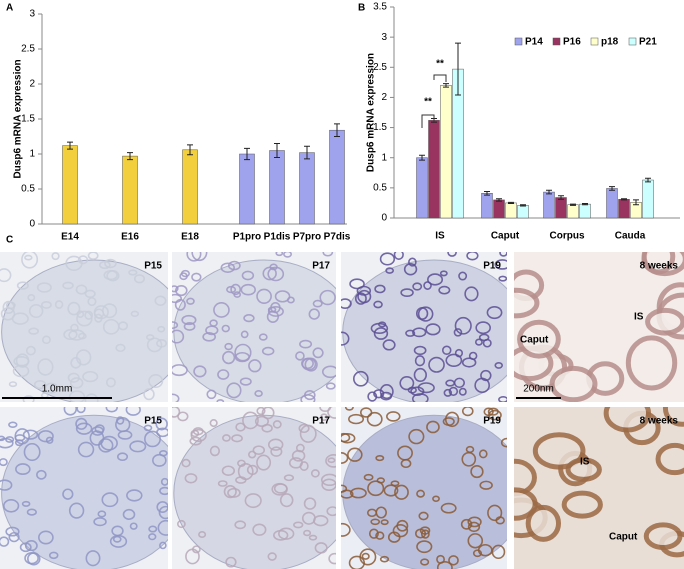  Describe the element at coordinates (32, 224) in the screenshot. I see `y-tick-label: 0` at that location.